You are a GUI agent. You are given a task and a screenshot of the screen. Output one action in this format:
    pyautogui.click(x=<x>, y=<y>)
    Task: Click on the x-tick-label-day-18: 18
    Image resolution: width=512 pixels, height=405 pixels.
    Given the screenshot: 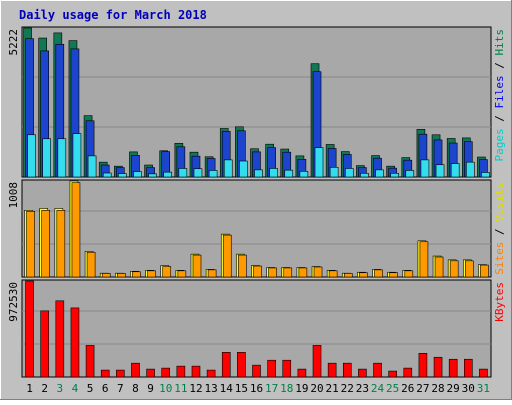 What is the action you would take?
    pyautogui.click(x=286, y=388)
    